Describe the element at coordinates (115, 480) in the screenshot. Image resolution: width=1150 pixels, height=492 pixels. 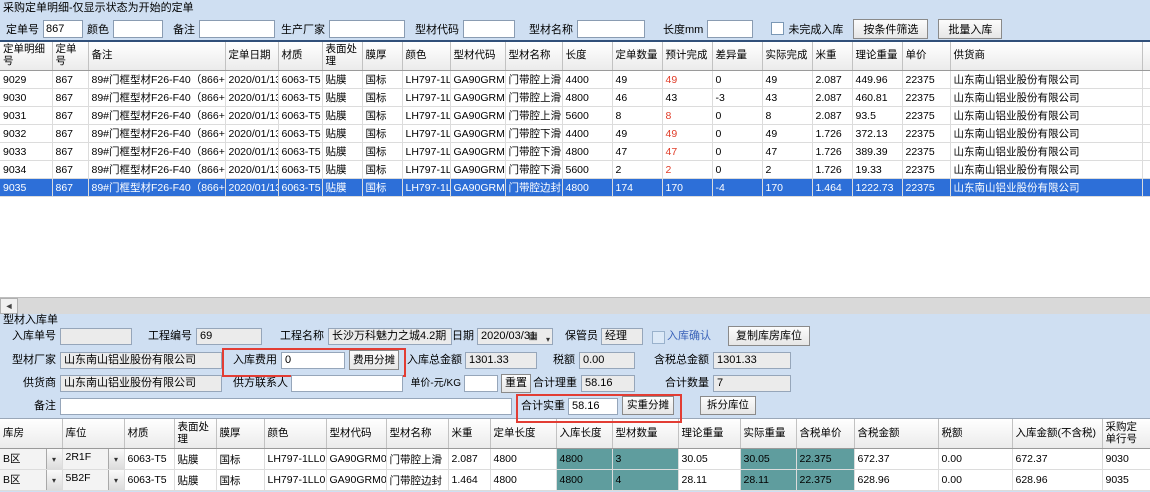
I see `combo-dropdown-arrow-icon: ▾` at that location.